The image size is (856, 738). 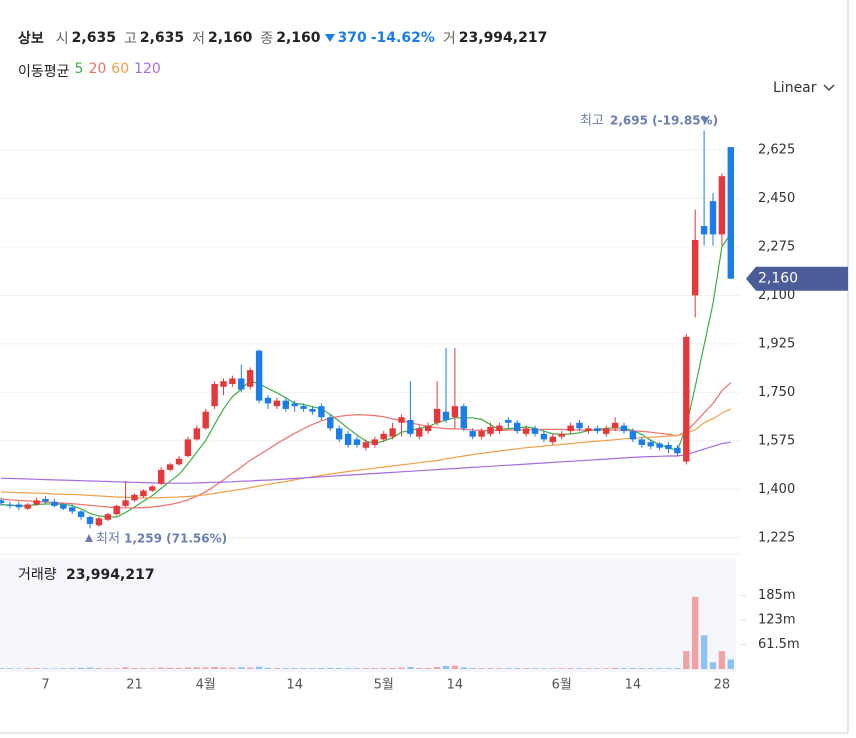 What do you see at coordinates (795, 88) in the screenshot?
I see `scale-mode: Linear` at bounding box center [795, 88].